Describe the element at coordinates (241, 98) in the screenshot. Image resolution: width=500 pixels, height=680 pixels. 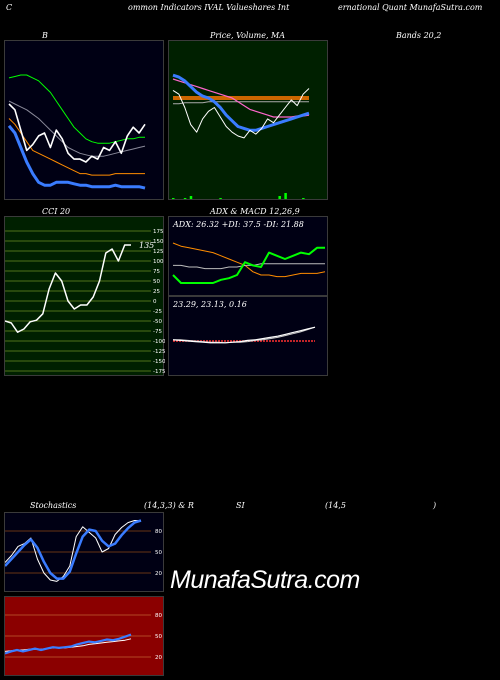
I see `pv-ma-pink` at that location.